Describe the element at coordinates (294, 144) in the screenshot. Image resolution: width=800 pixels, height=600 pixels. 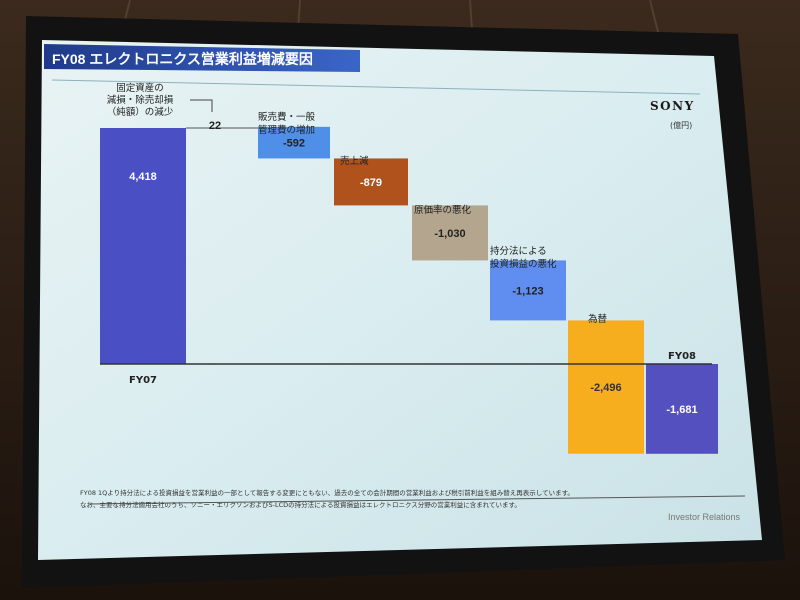
I see `value-label-sga: -592` at that location.